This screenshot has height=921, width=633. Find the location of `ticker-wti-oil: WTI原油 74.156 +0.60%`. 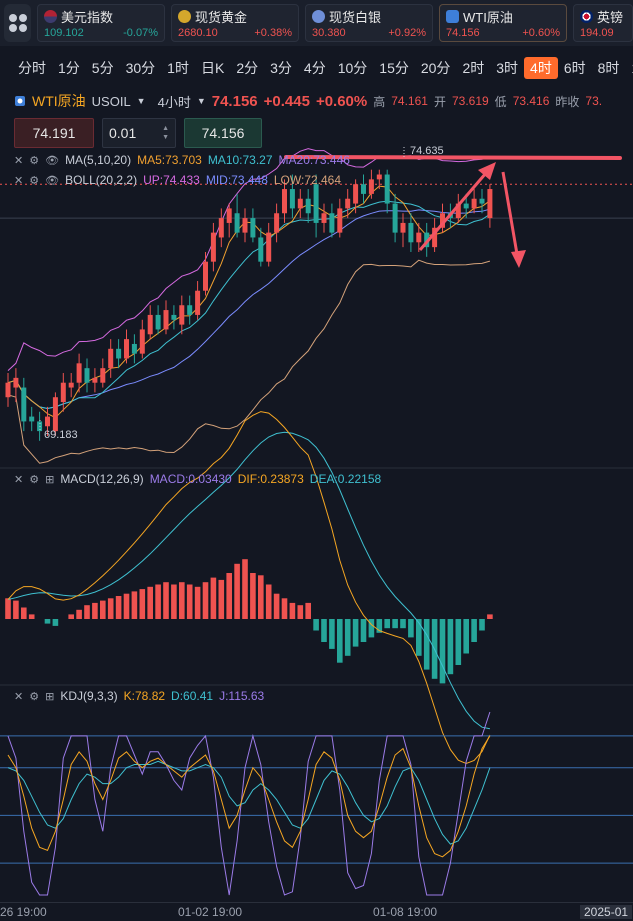

ticker-wti-oil: WTI原油 74.156 +0.60% is located at coordinates (503, 23).